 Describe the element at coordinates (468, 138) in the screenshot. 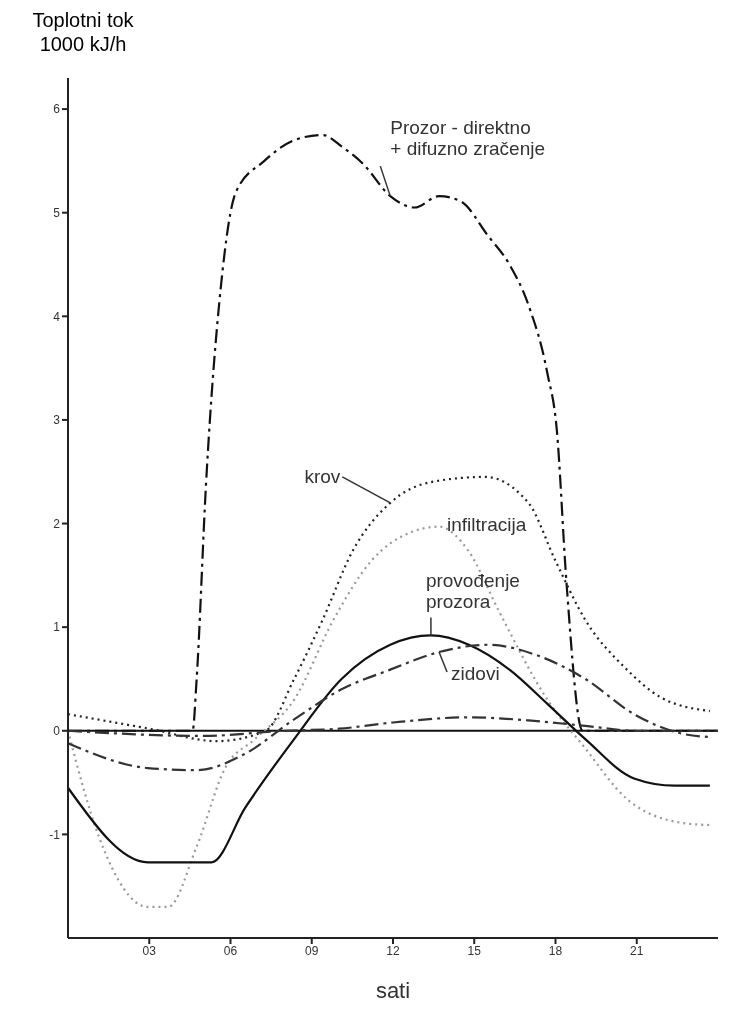

I see `series-label: Prozor - direktno + difuzno zračenje` at that location.